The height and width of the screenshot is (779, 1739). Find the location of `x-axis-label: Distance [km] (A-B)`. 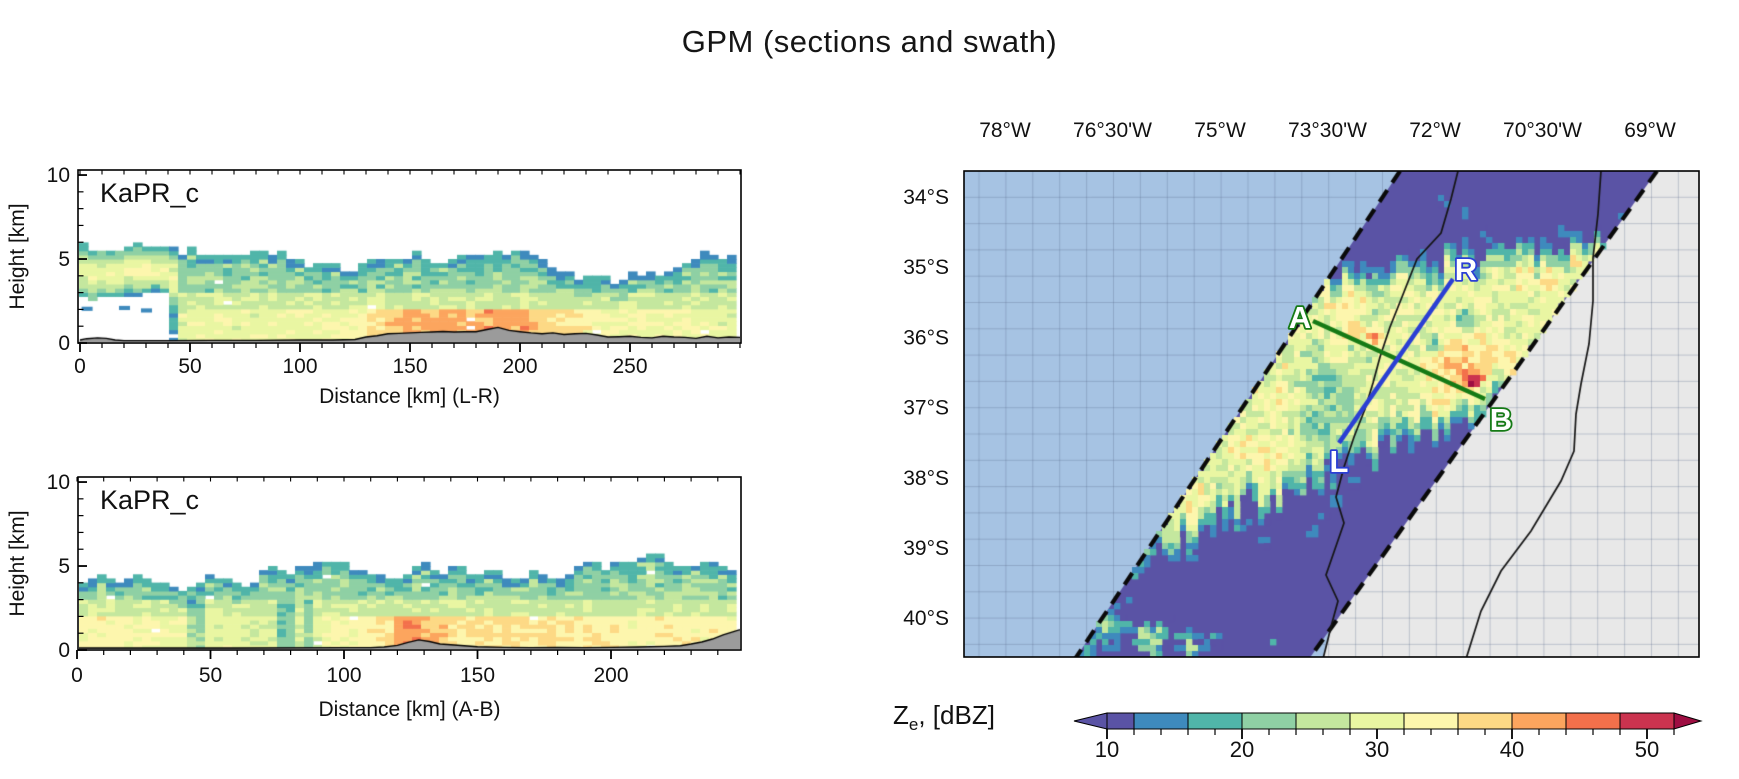

x-axis-label: Distance [km] (A-B) is located at coordinates (409, 709).